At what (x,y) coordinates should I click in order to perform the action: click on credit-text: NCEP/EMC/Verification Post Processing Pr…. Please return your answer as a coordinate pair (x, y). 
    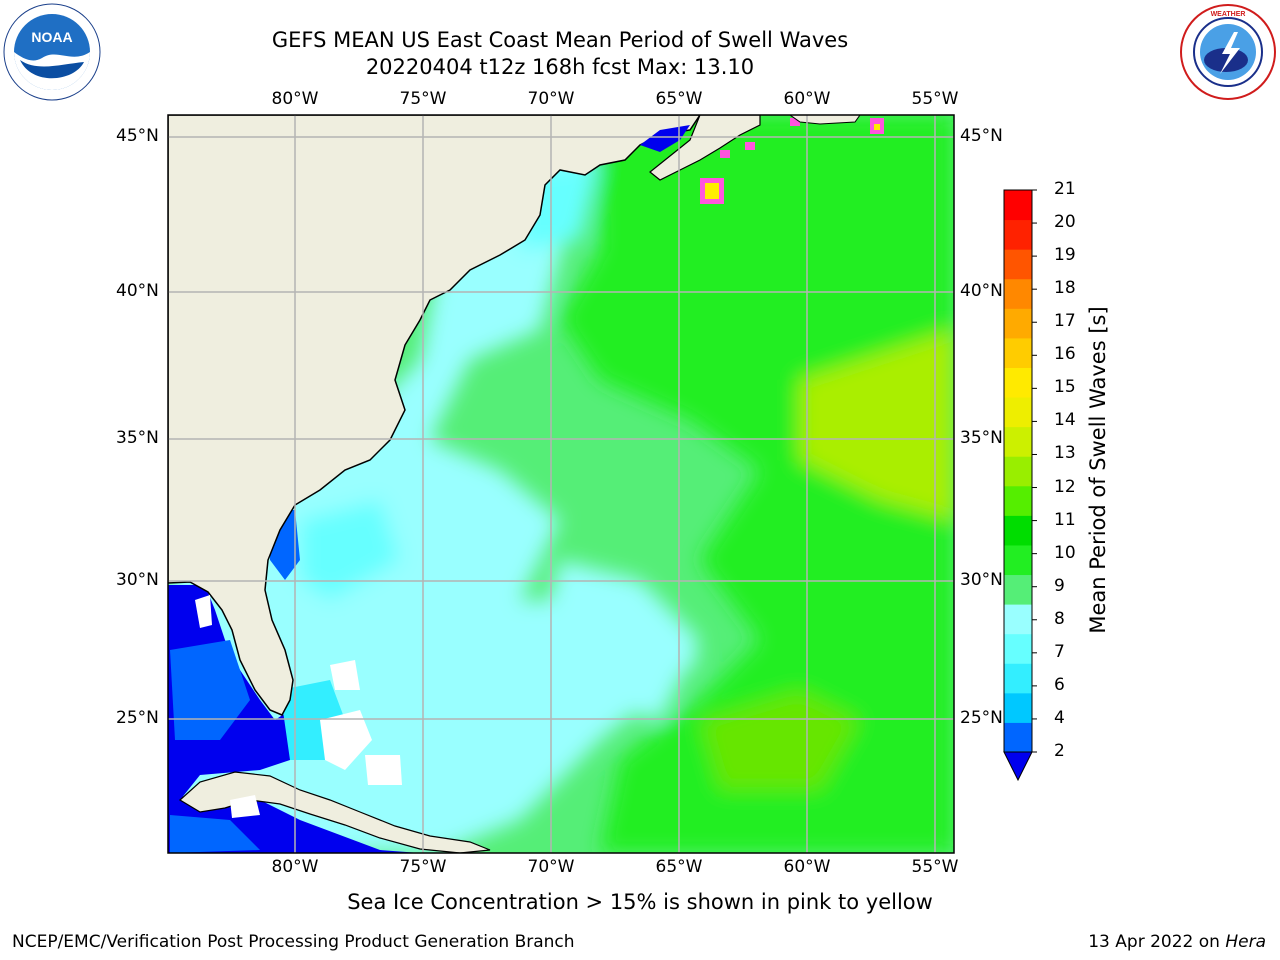
    Looking at the image, I should click on (293, 942).